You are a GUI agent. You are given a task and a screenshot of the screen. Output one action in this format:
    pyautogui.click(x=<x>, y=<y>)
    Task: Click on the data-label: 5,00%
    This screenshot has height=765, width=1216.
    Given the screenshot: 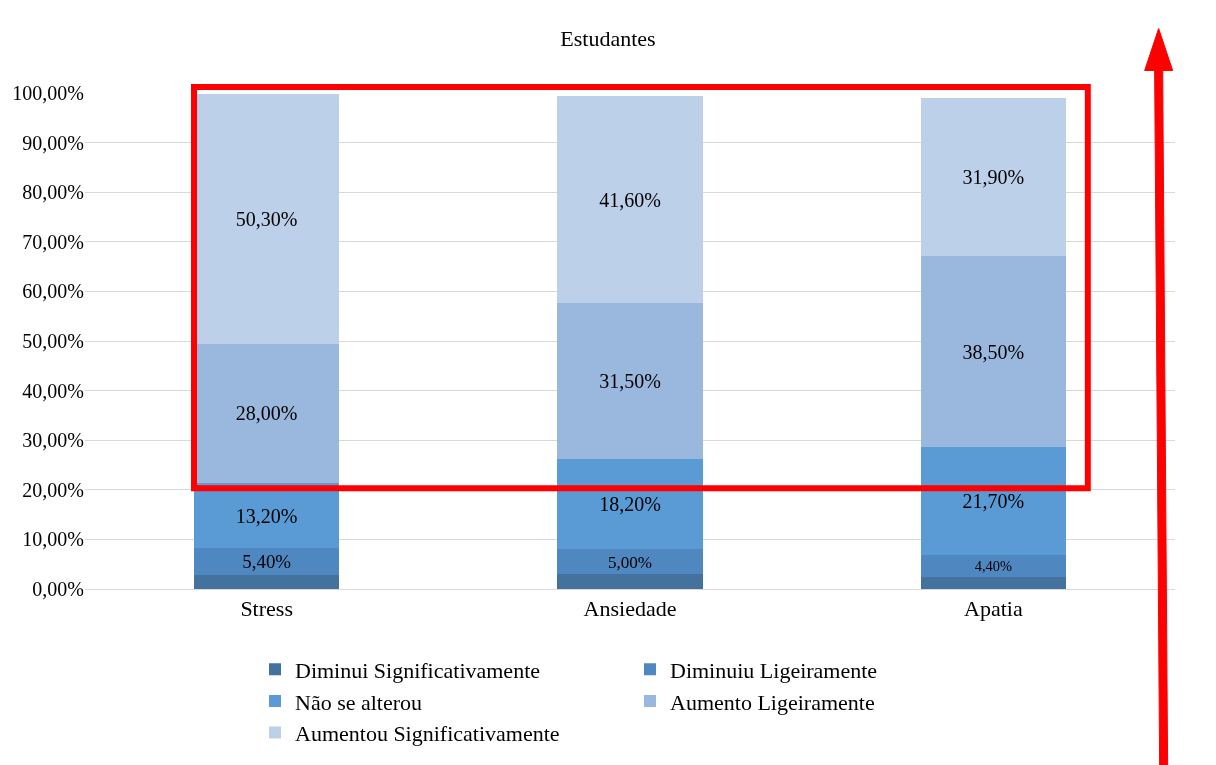 What is the action you would take?
    pyautogui.click(x=630, y=562)
    